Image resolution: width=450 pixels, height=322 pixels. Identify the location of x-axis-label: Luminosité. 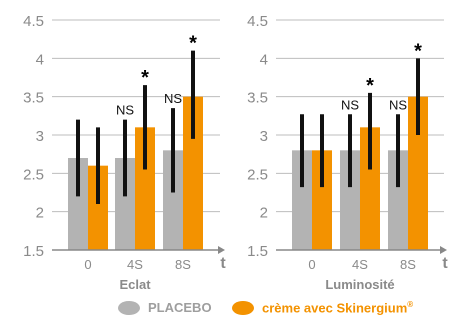
(359, 284).